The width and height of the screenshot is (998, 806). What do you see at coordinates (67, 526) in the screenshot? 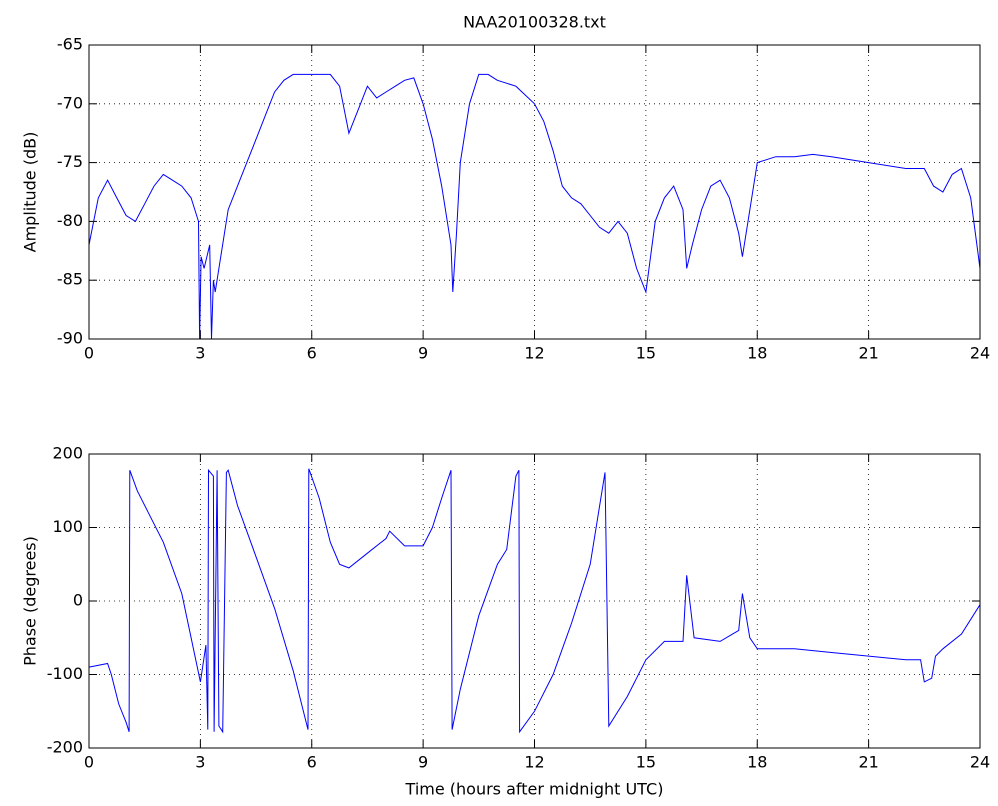
I see `y-tick-label: 100` at bounding box center [67, 526].